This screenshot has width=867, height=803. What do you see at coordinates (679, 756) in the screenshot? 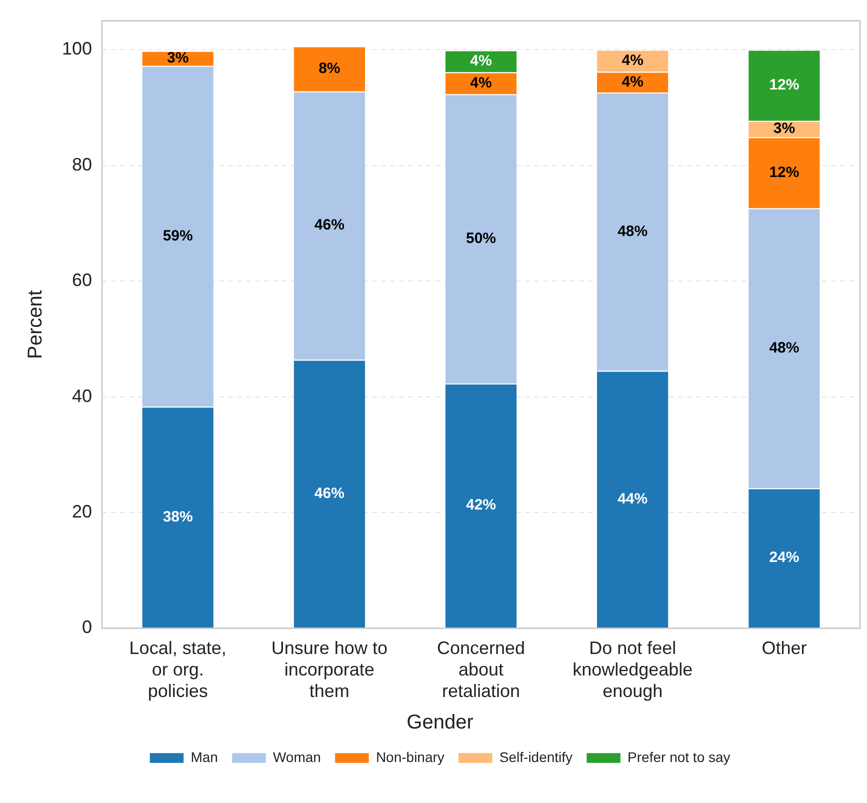
I see `legend-label: Prefer not to say` at bounding box center [679, 756].